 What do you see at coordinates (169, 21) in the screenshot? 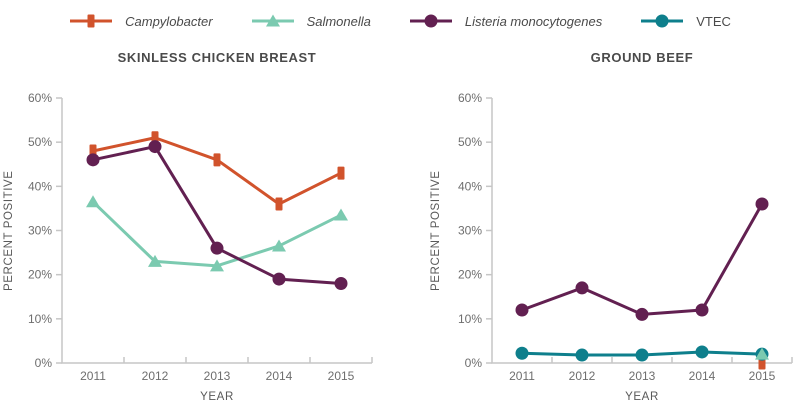
I see `legend-label: Campylobacter` at bounding box center [169, 21].